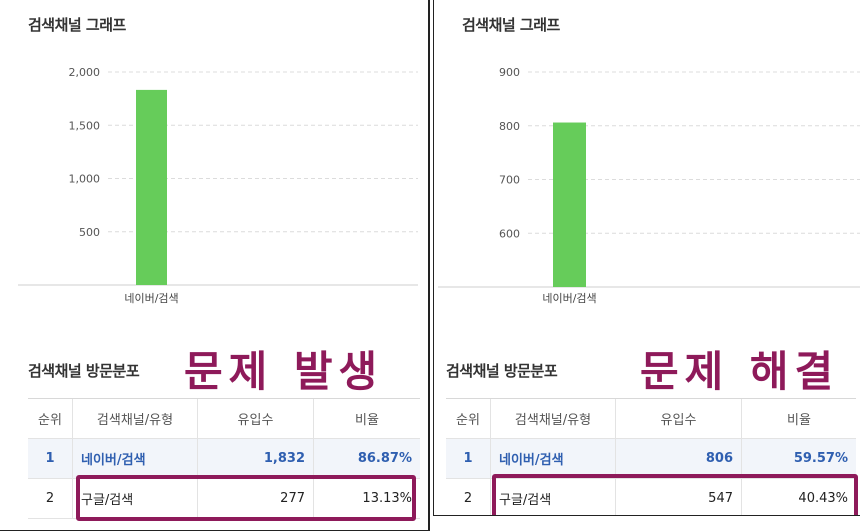  I want to click on y-tick-label: 800, so click(509, 126).